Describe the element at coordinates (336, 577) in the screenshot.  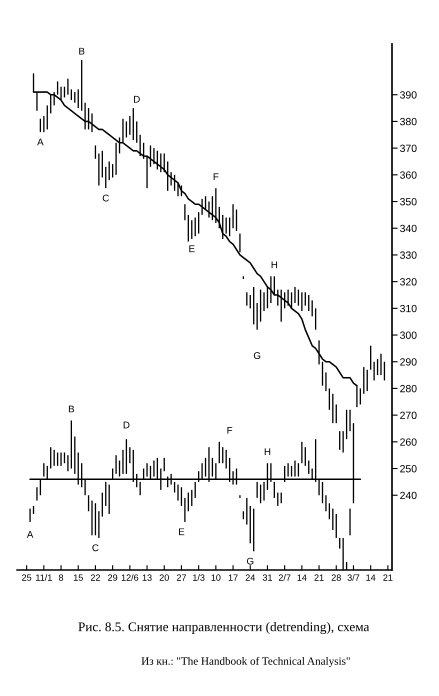
I see `x-tick-label: 28` at that location.